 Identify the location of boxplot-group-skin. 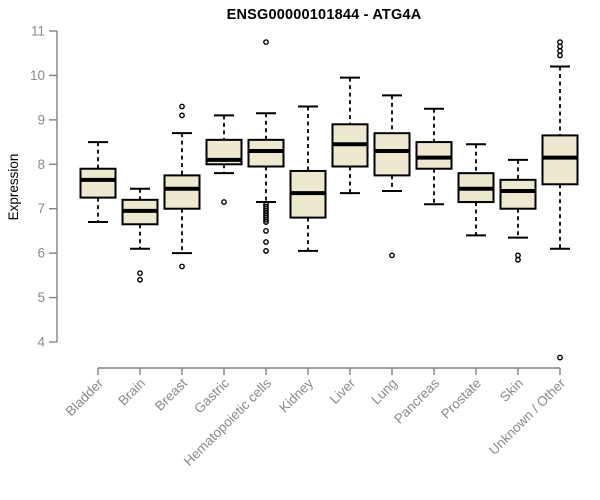
(518, 210).